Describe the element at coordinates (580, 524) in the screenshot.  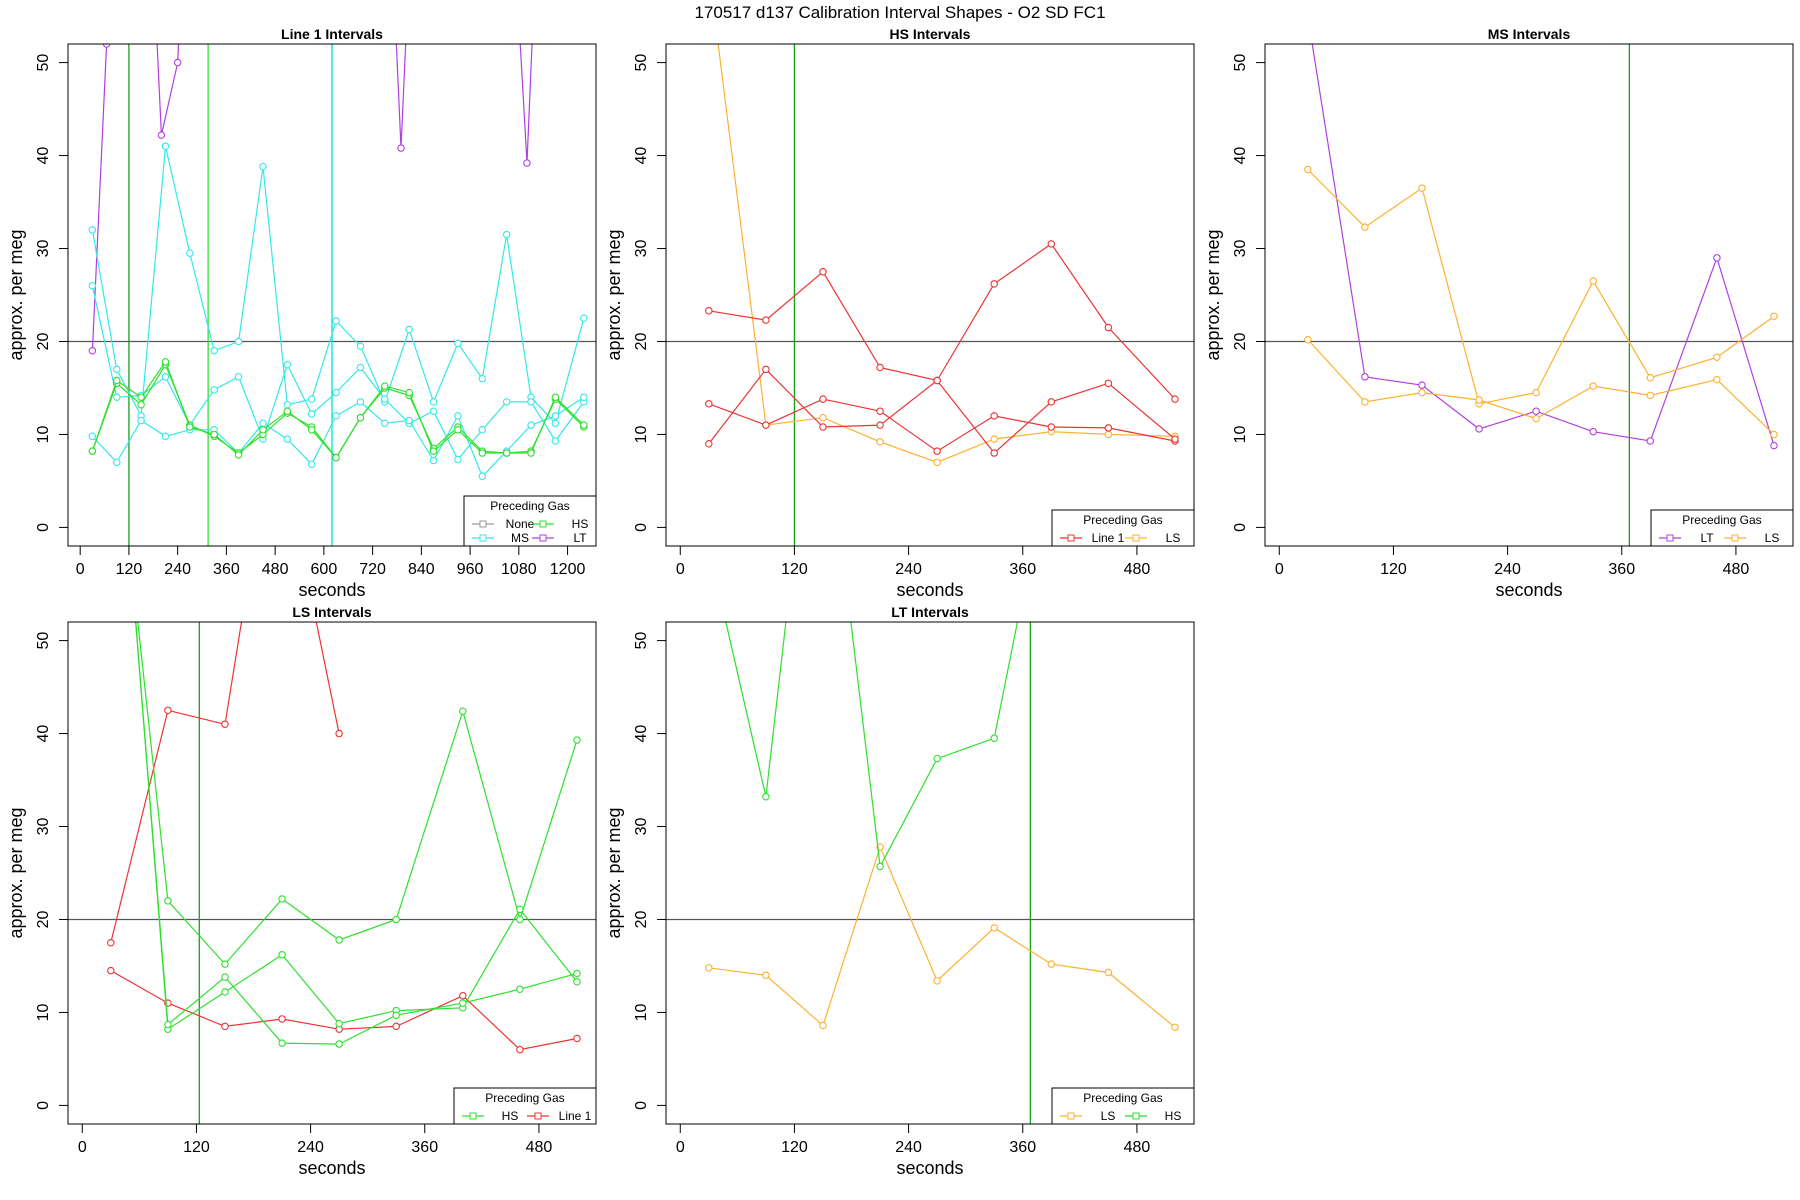
I see `legend-entry-label: HS` at that location.